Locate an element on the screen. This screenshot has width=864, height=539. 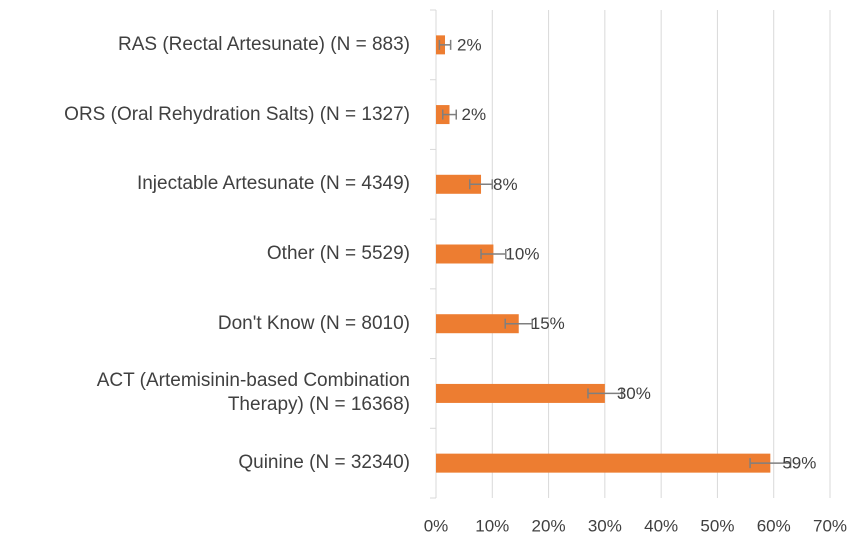
x-tick-label: 0% is located at coordinates (436, 525).